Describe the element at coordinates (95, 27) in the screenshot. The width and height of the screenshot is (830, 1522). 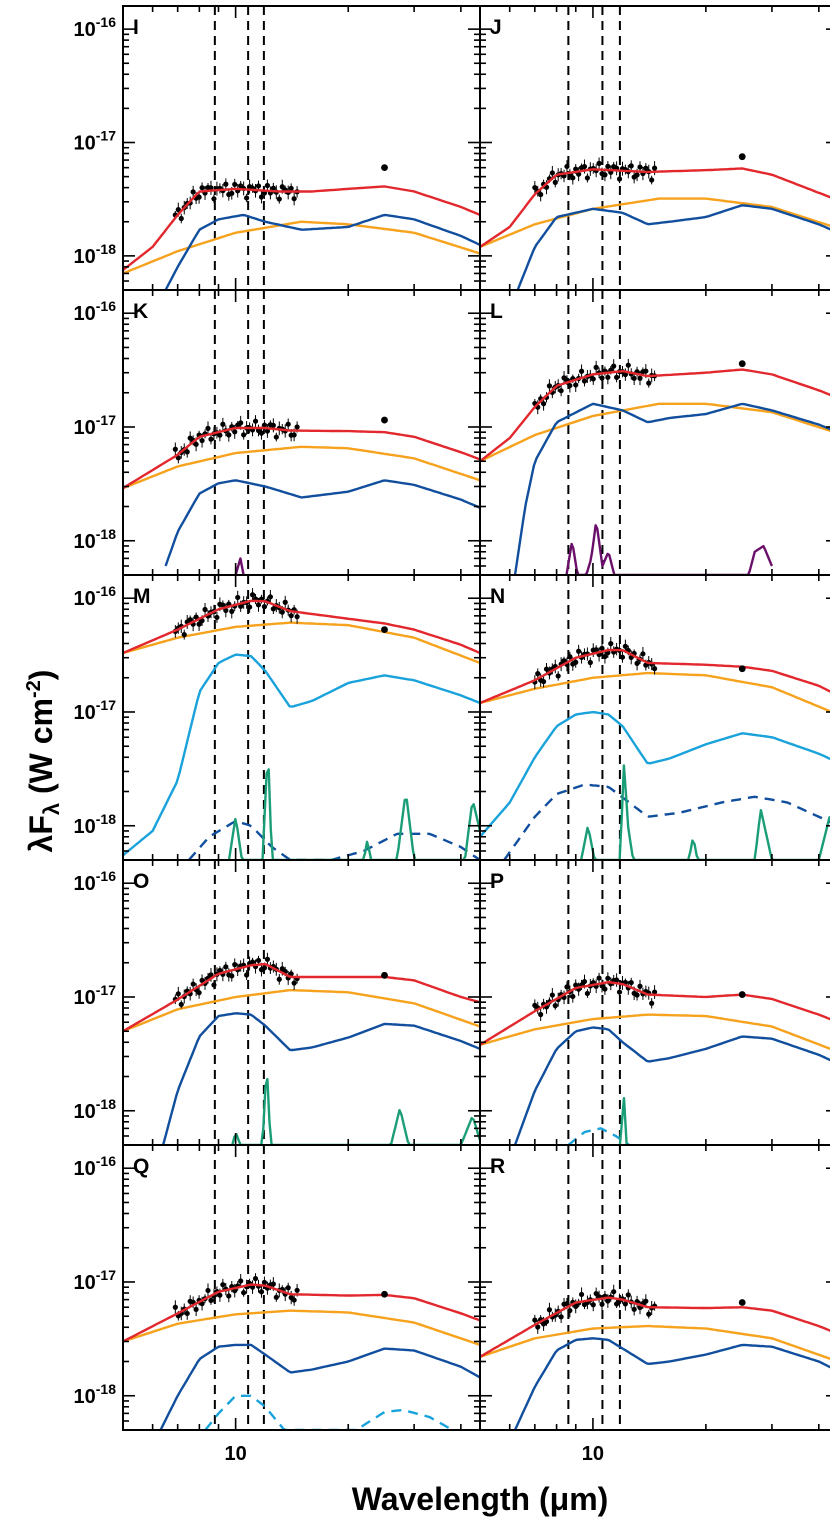
I see `y-tick-label: 10-16` at that location.